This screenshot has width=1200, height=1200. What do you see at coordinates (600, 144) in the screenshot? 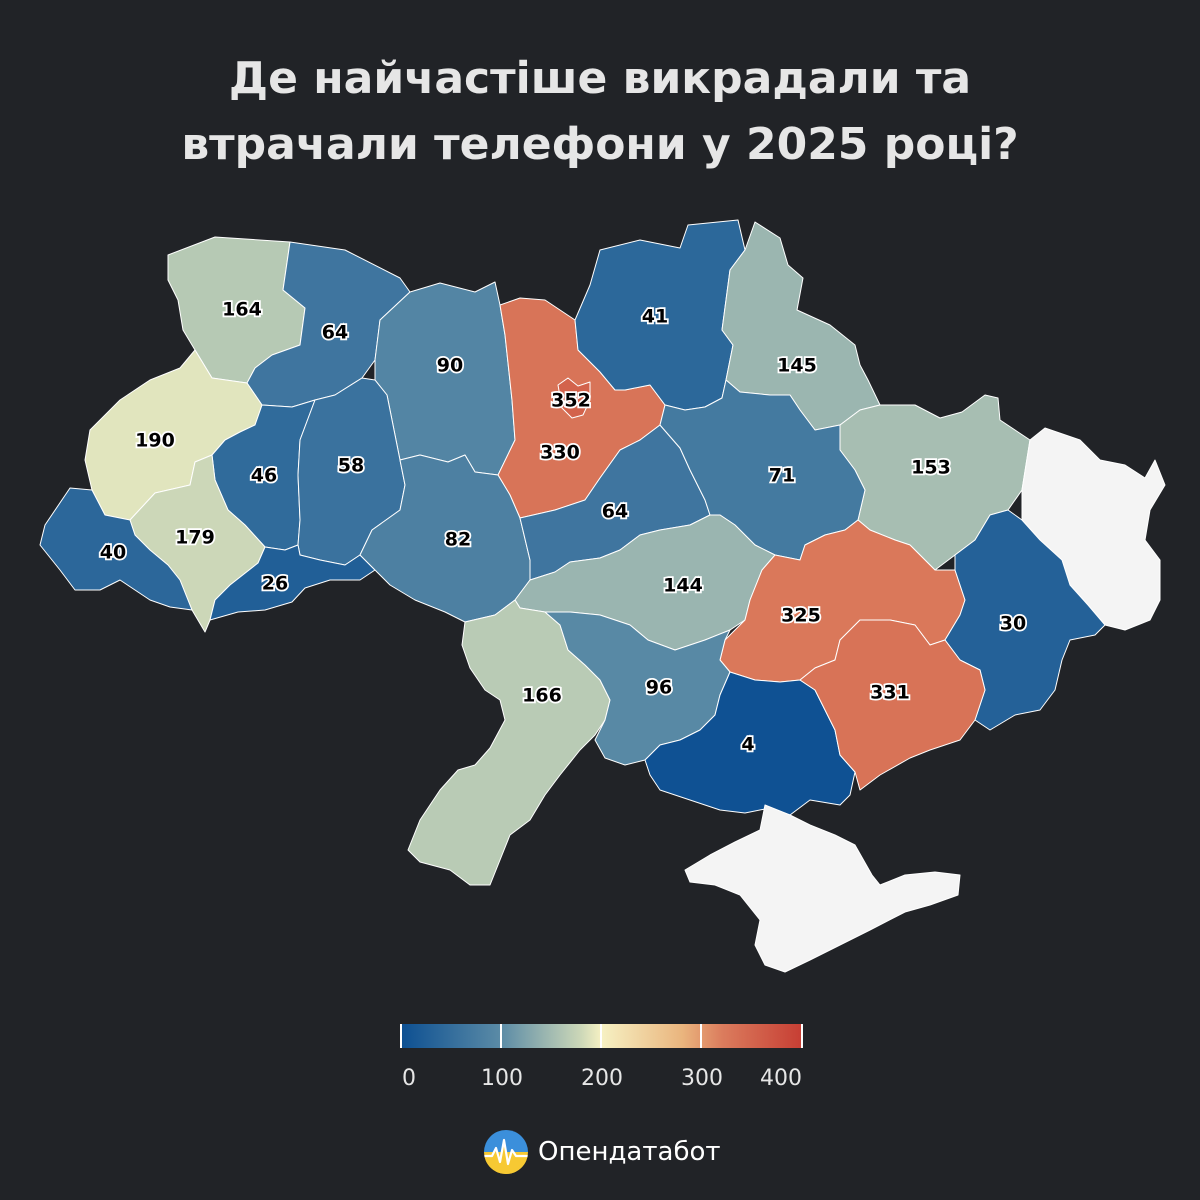
I see `chart-title-line-2: втрачали телефони у 2025 році?` at bounding box center [600, 144].